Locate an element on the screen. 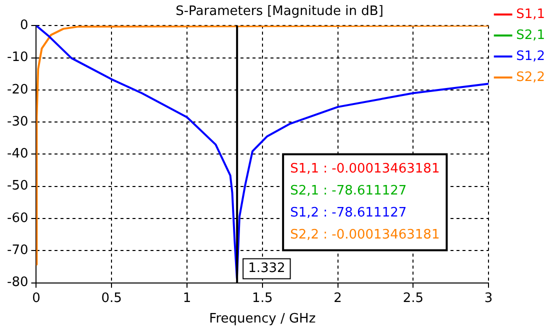  x-tick-label: 0.5 is located at coordinates (111, 298).